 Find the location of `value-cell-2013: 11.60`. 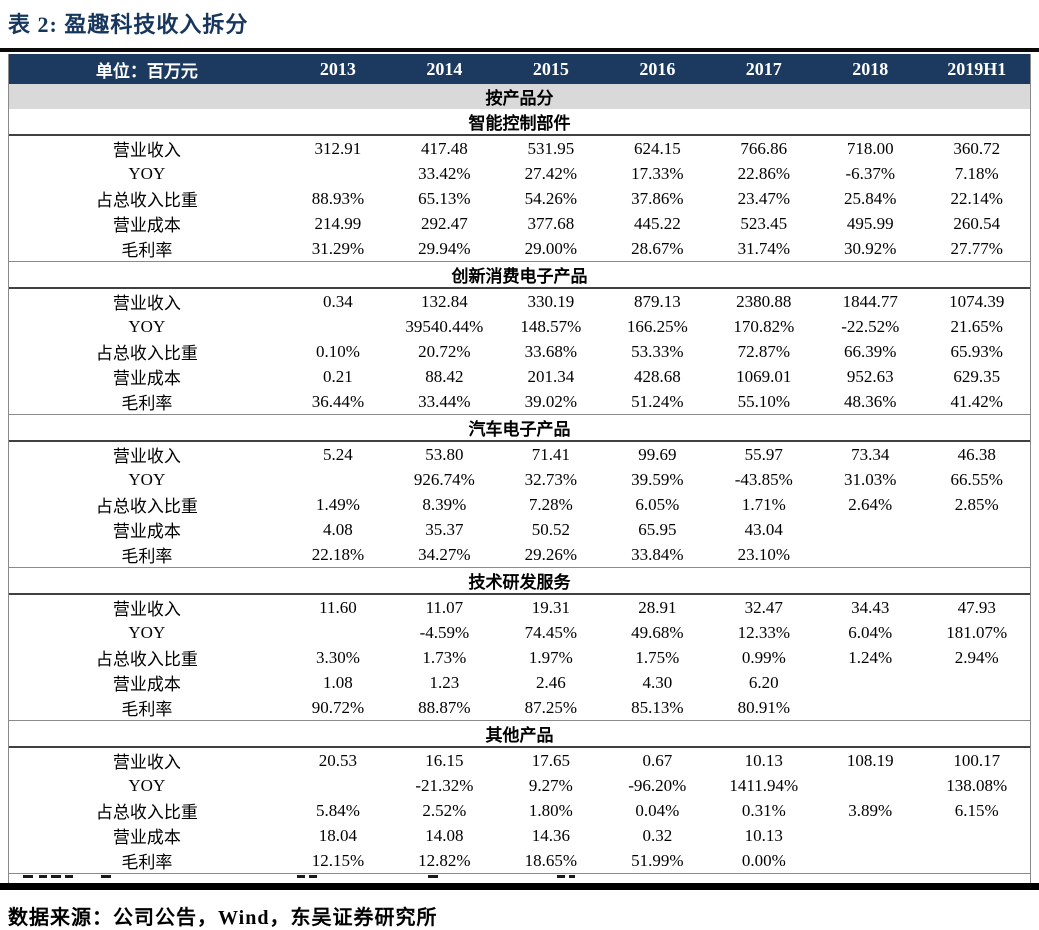

value-cell-2013: 11.60 is located at coordinates (338, 607).